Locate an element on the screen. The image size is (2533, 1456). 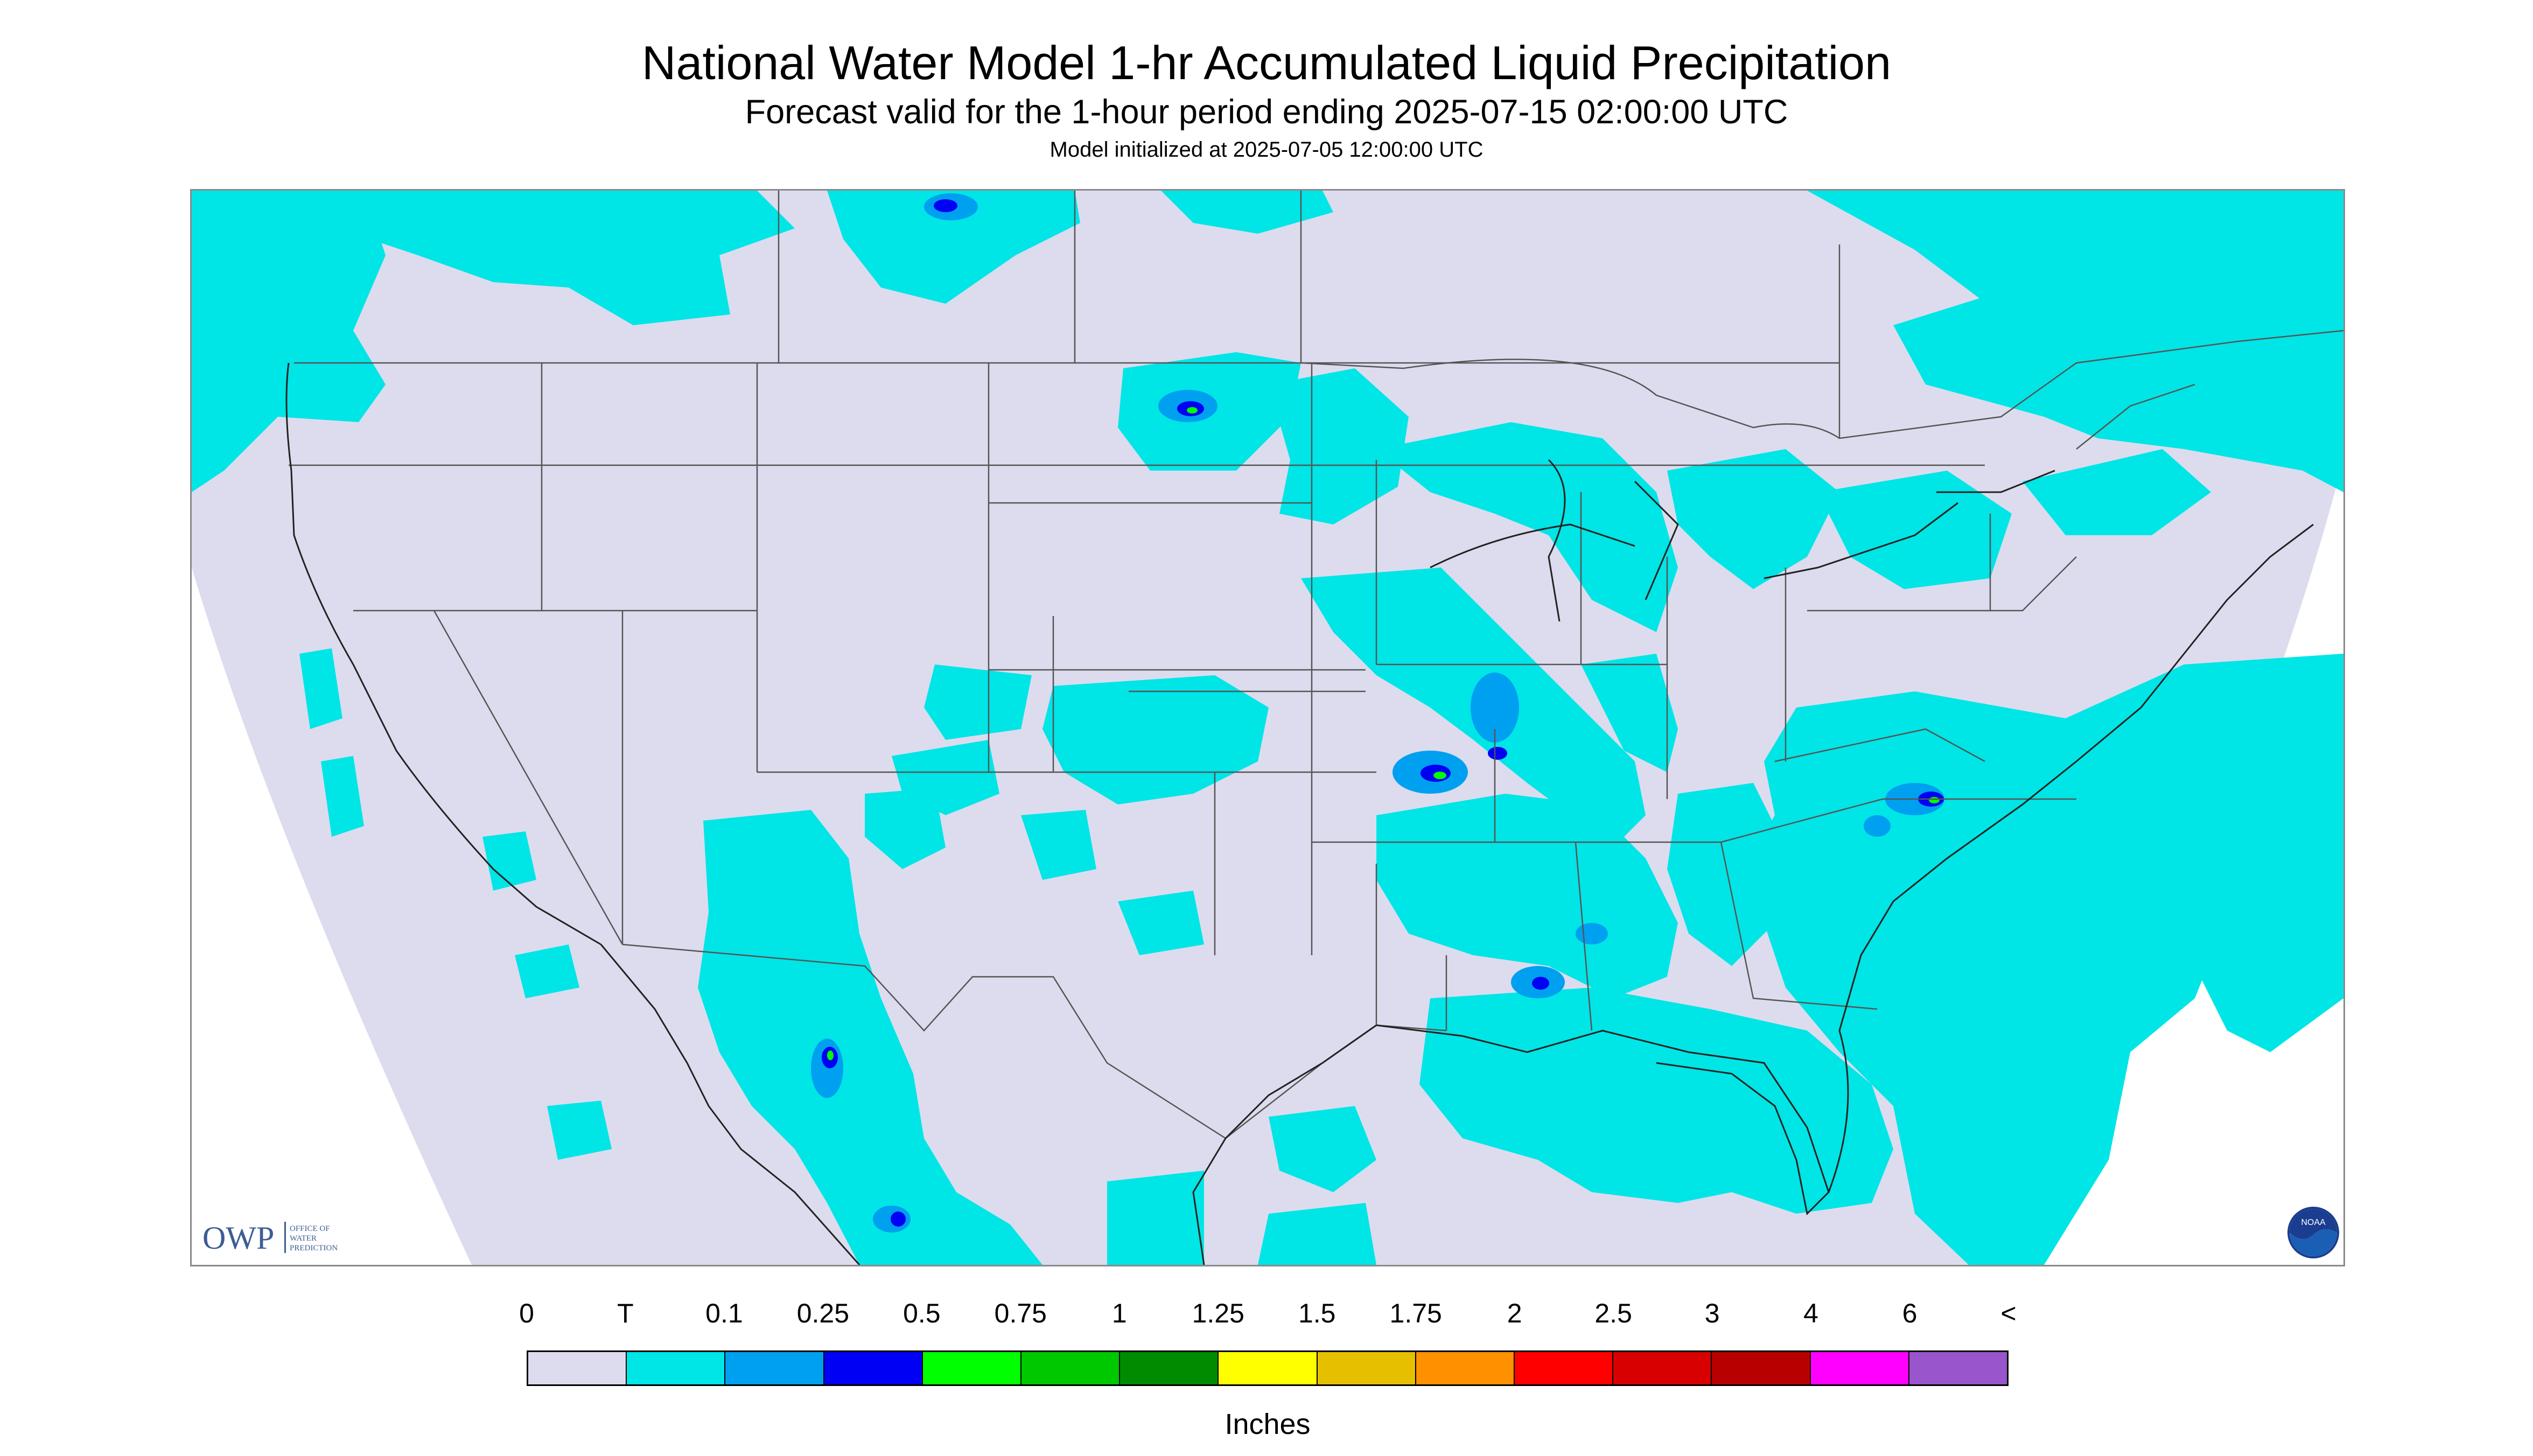
legend-colorbar is located at coordinates (1268, 1368).